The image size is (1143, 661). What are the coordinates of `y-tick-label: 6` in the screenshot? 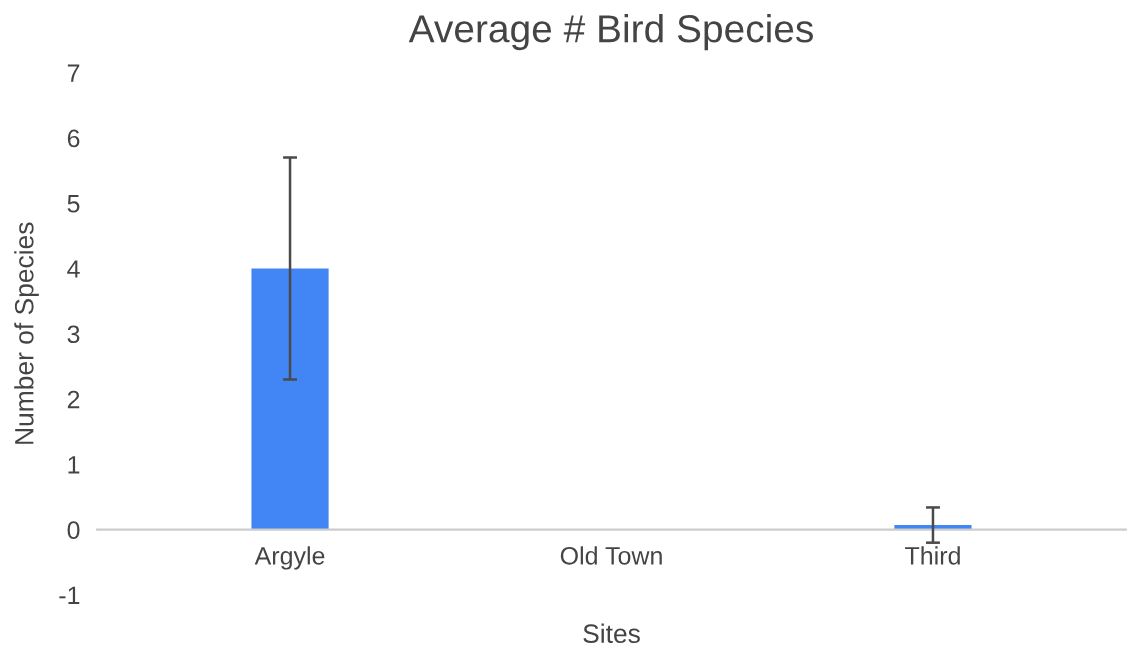 It's located at (73, 138).